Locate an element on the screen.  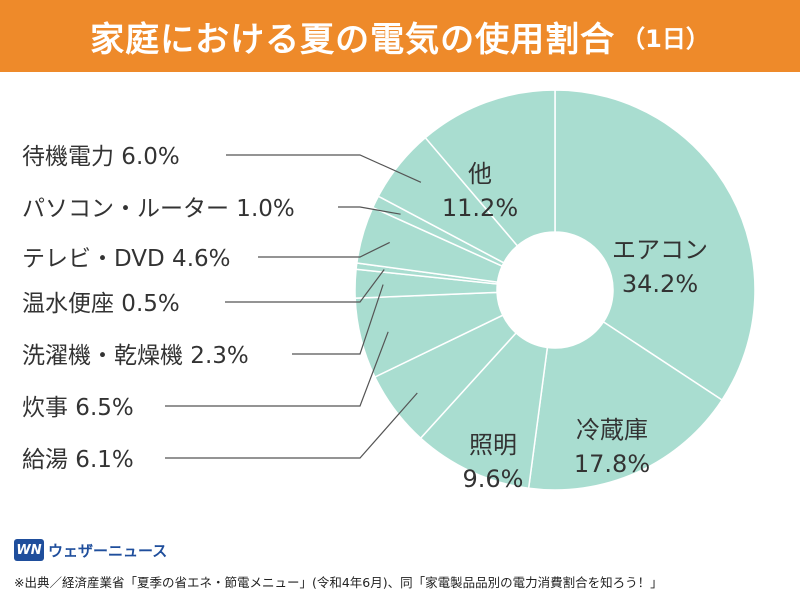
slice-label-4: 炊事 6.5% is located at coordinates (78, 408).